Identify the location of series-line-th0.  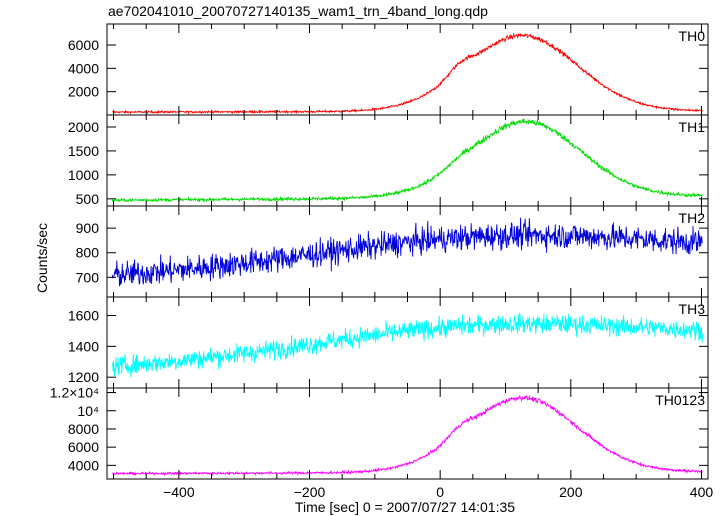
(407, 73).